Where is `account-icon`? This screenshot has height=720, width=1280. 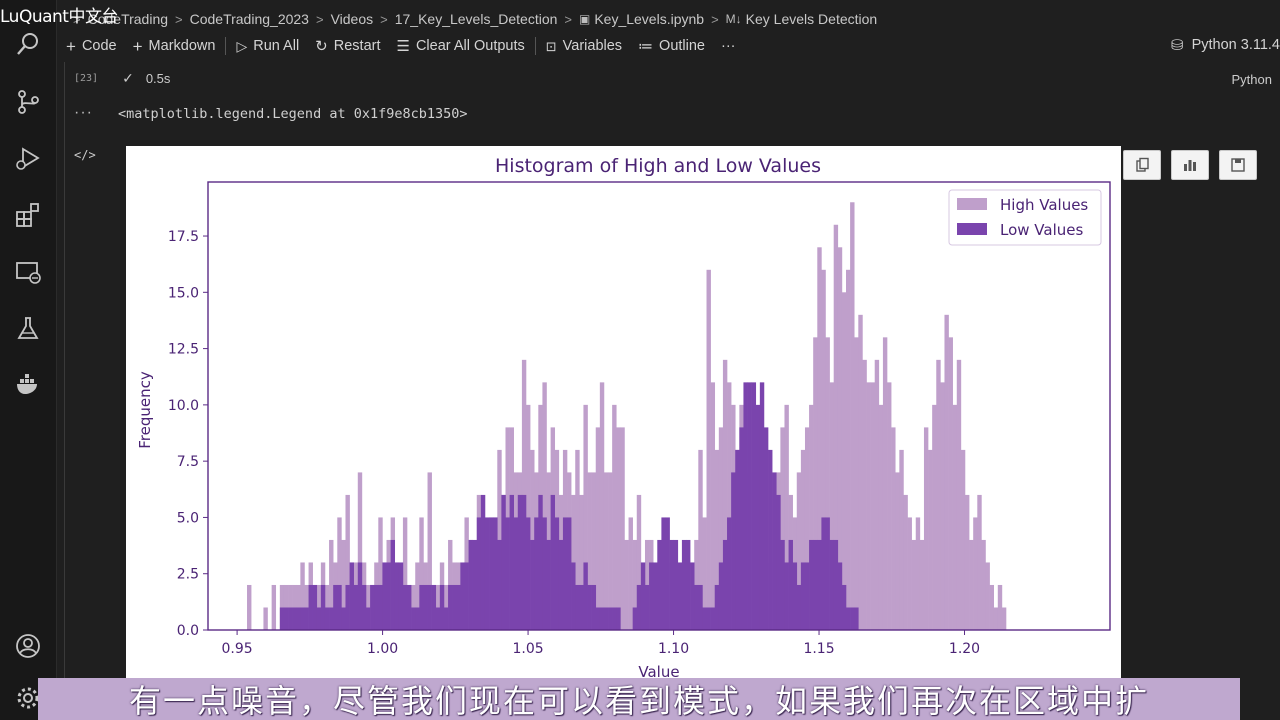
account-icon is located at coordinates (28, 646).